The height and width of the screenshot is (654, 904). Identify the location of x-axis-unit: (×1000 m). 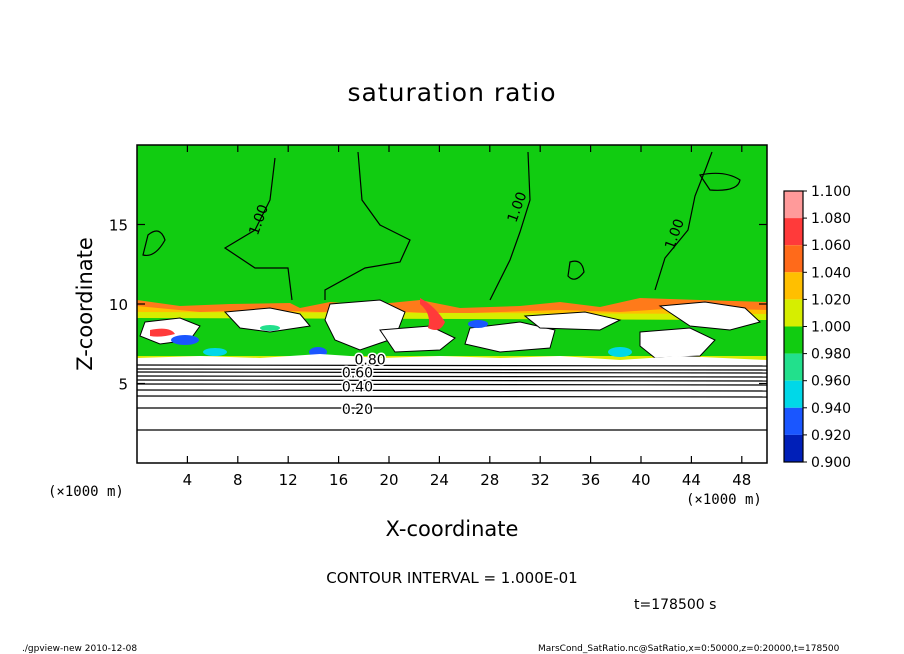
(724, 500).